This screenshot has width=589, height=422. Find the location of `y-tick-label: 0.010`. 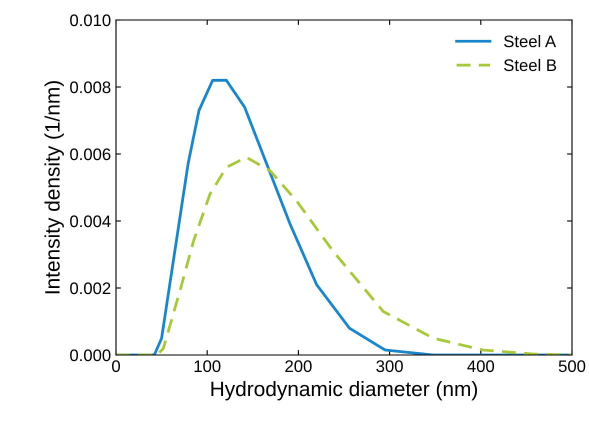

y-tick-label: 0.010 is located at coordinates (90, 20).